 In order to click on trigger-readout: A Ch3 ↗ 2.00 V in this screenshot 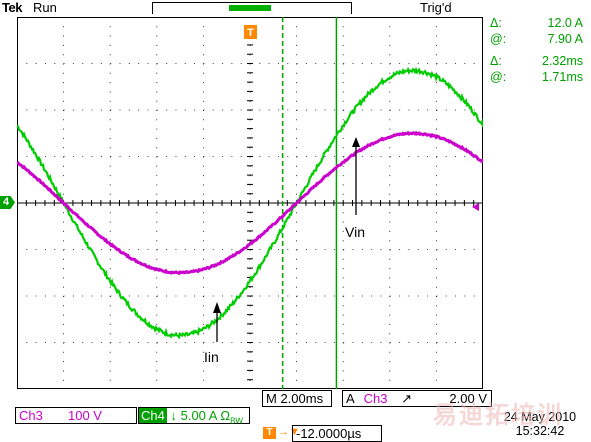, I will do `click(417, 398)`.